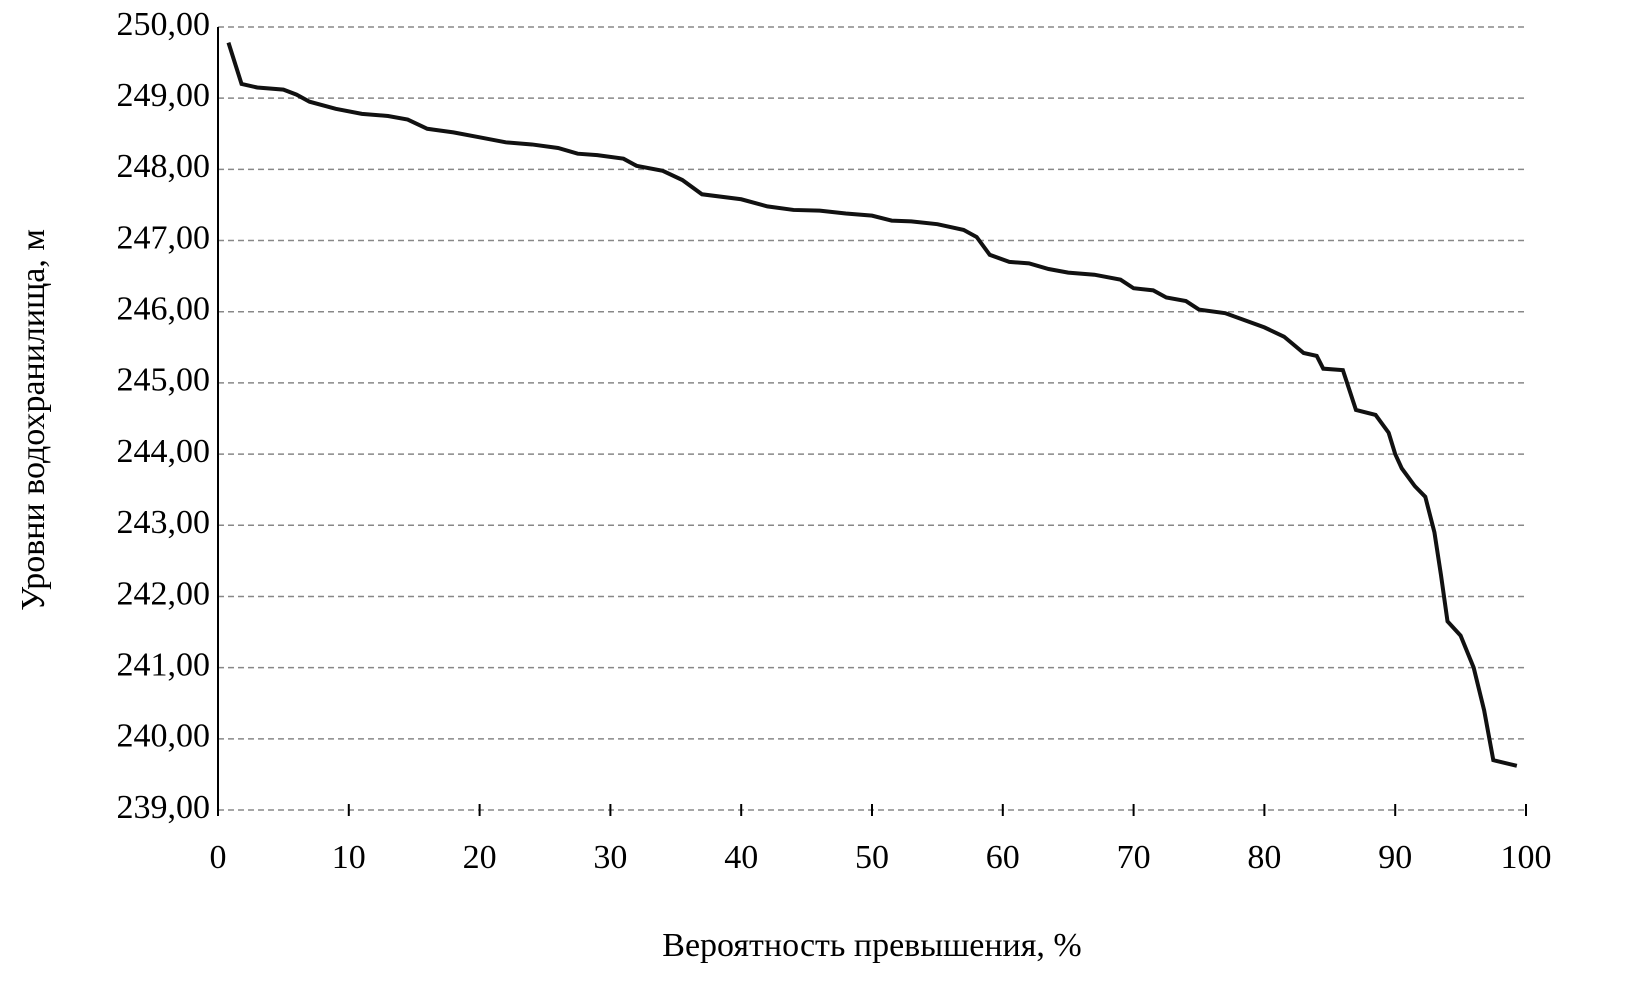 Image resolution: width=1631 pixels, height=987 pixels. I want to click on y-tick-label: 244,00, so click(164, 451).